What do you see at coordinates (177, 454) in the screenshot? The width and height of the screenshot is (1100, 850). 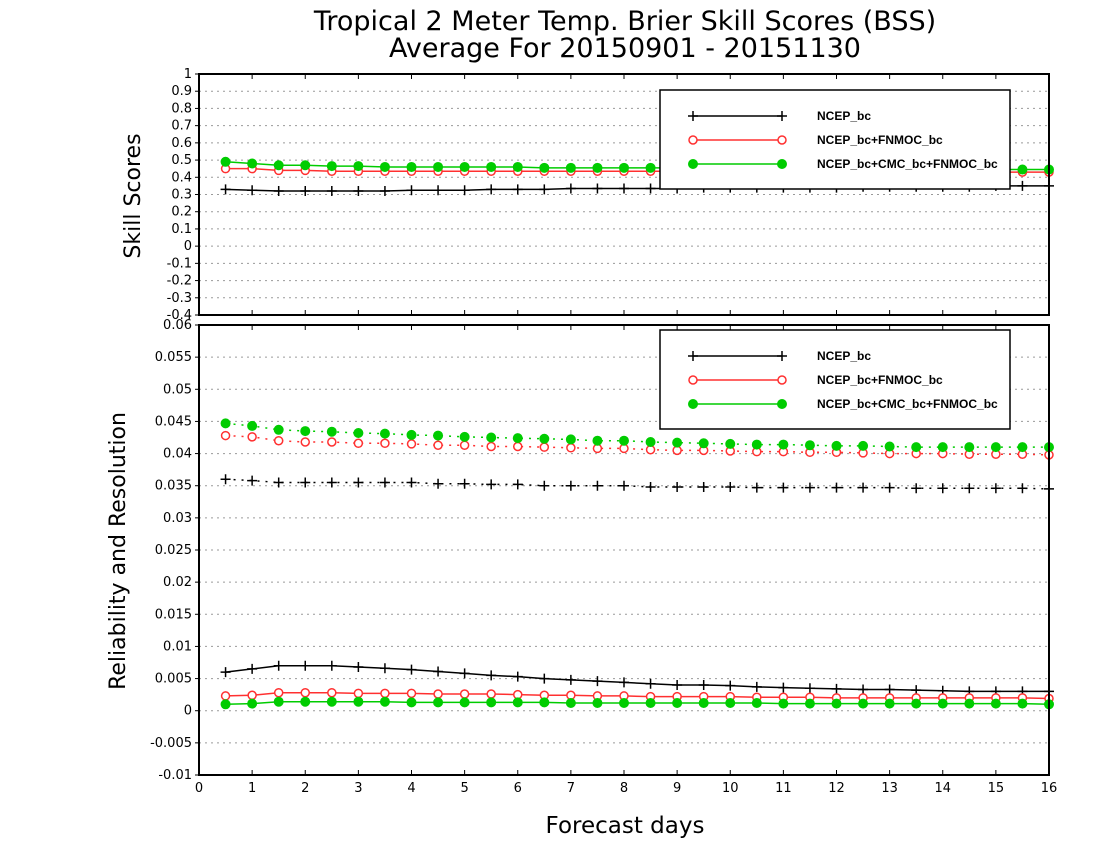 I see `y-tick-label: 0.04` at bounding box center [177, 454].